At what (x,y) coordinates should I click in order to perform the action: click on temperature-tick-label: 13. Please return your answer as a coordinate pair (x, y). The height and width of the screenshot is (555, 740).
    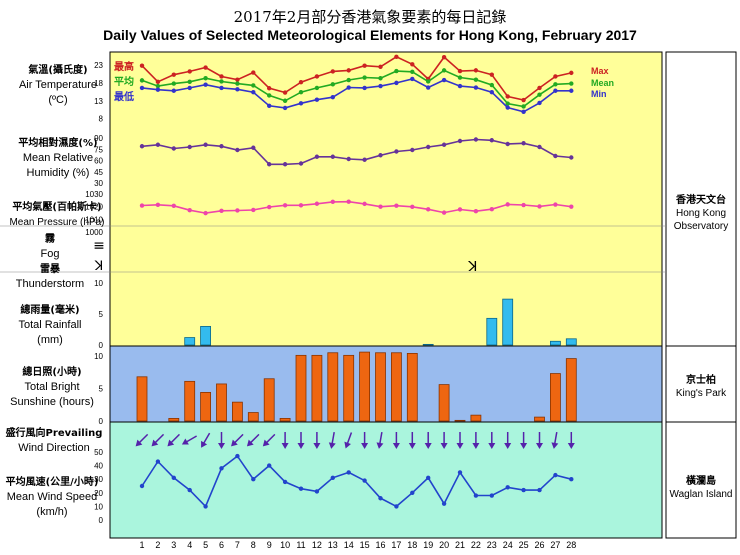
    Looking at the image, I should click on (98, 101).